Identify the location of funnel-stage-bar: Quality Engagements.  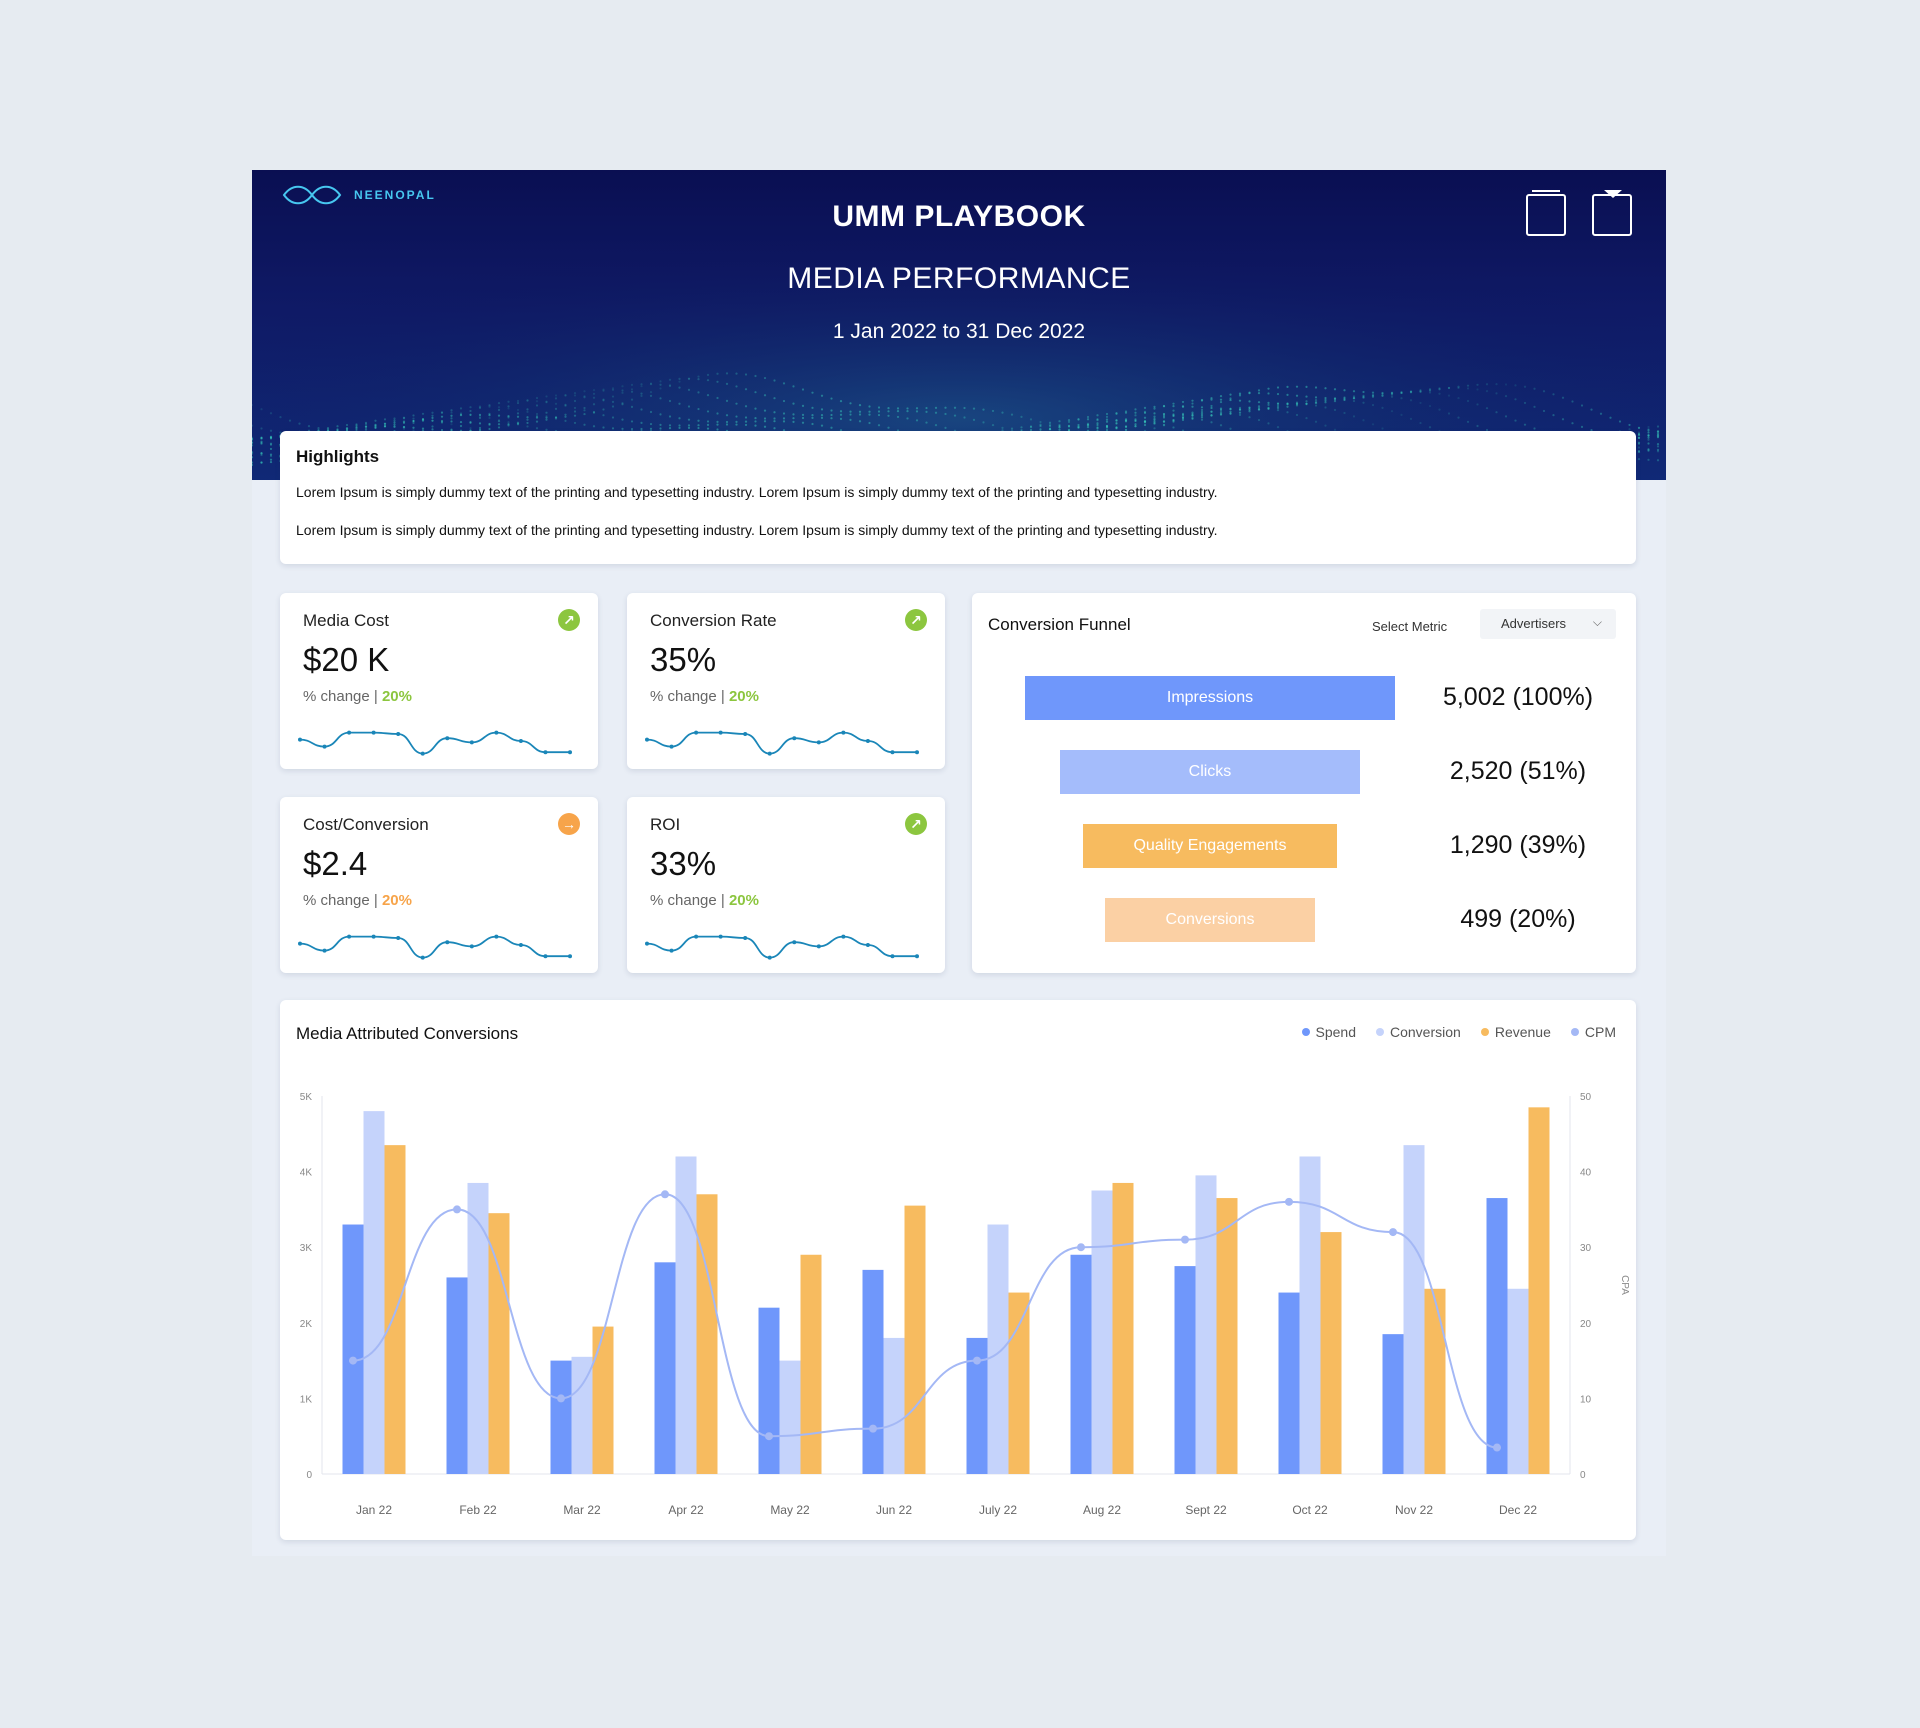
(1210, 846).